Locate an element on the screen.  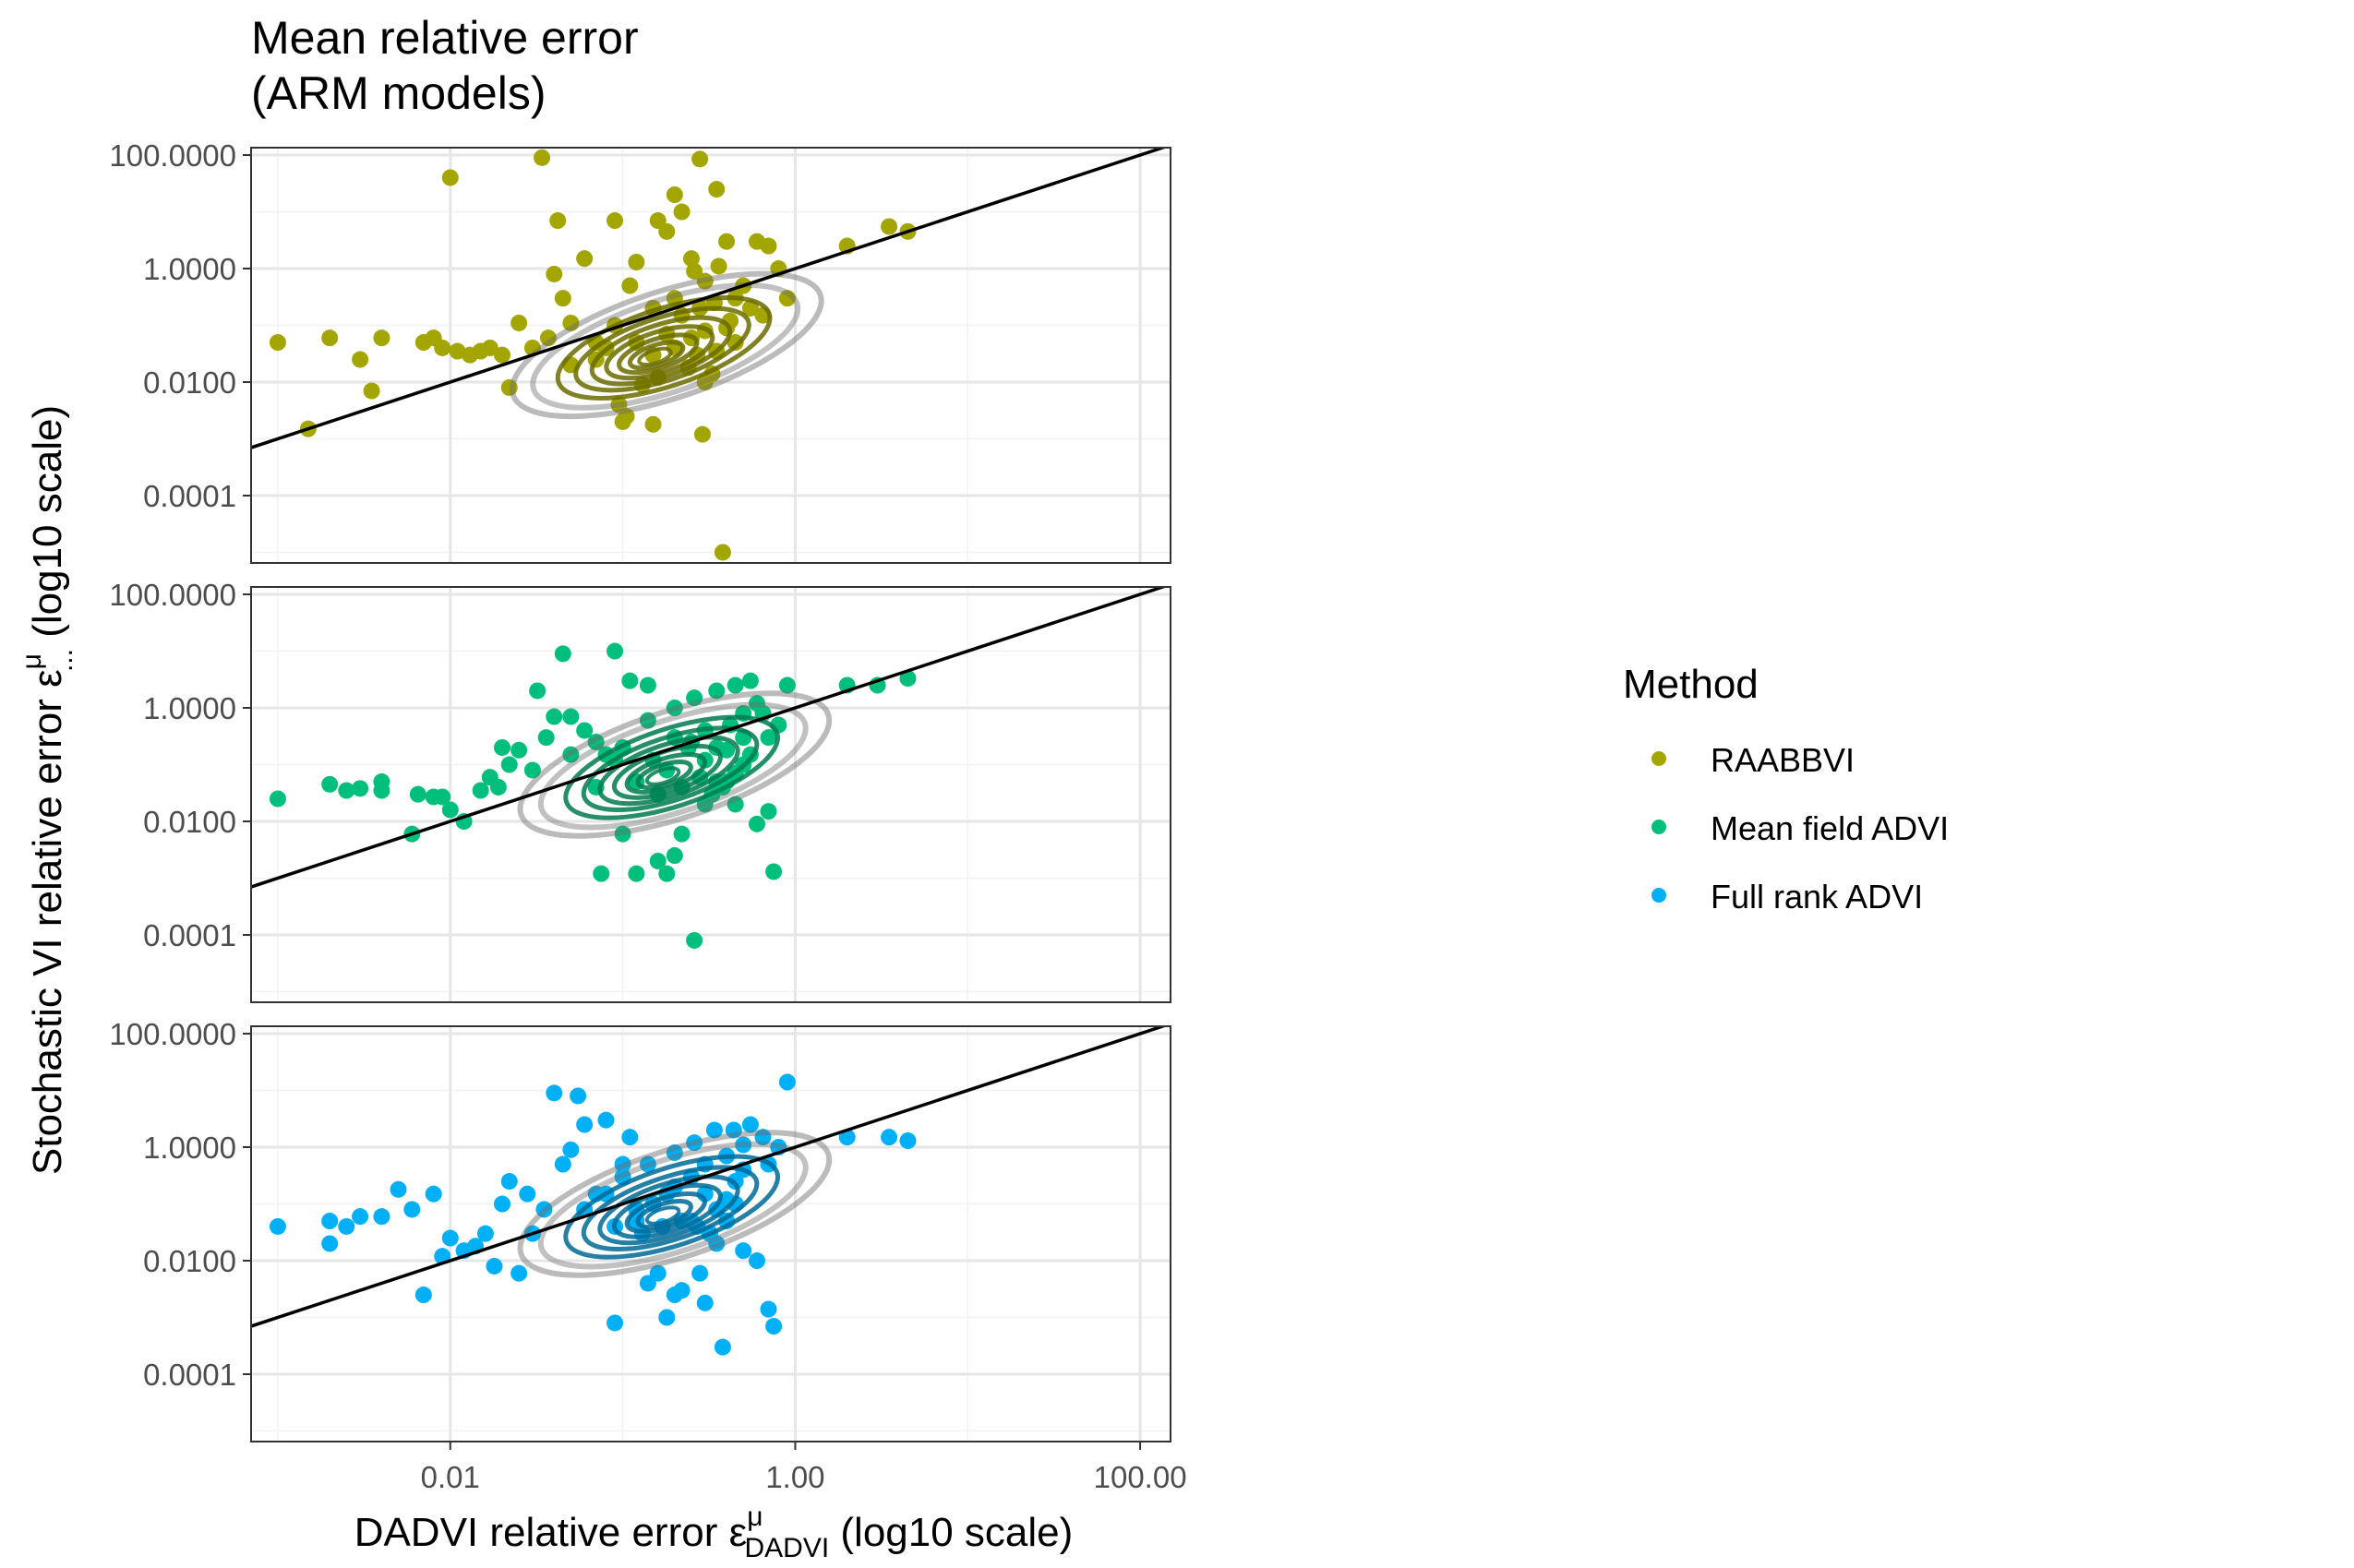
panel-border is located at coordinates (710, 1234).